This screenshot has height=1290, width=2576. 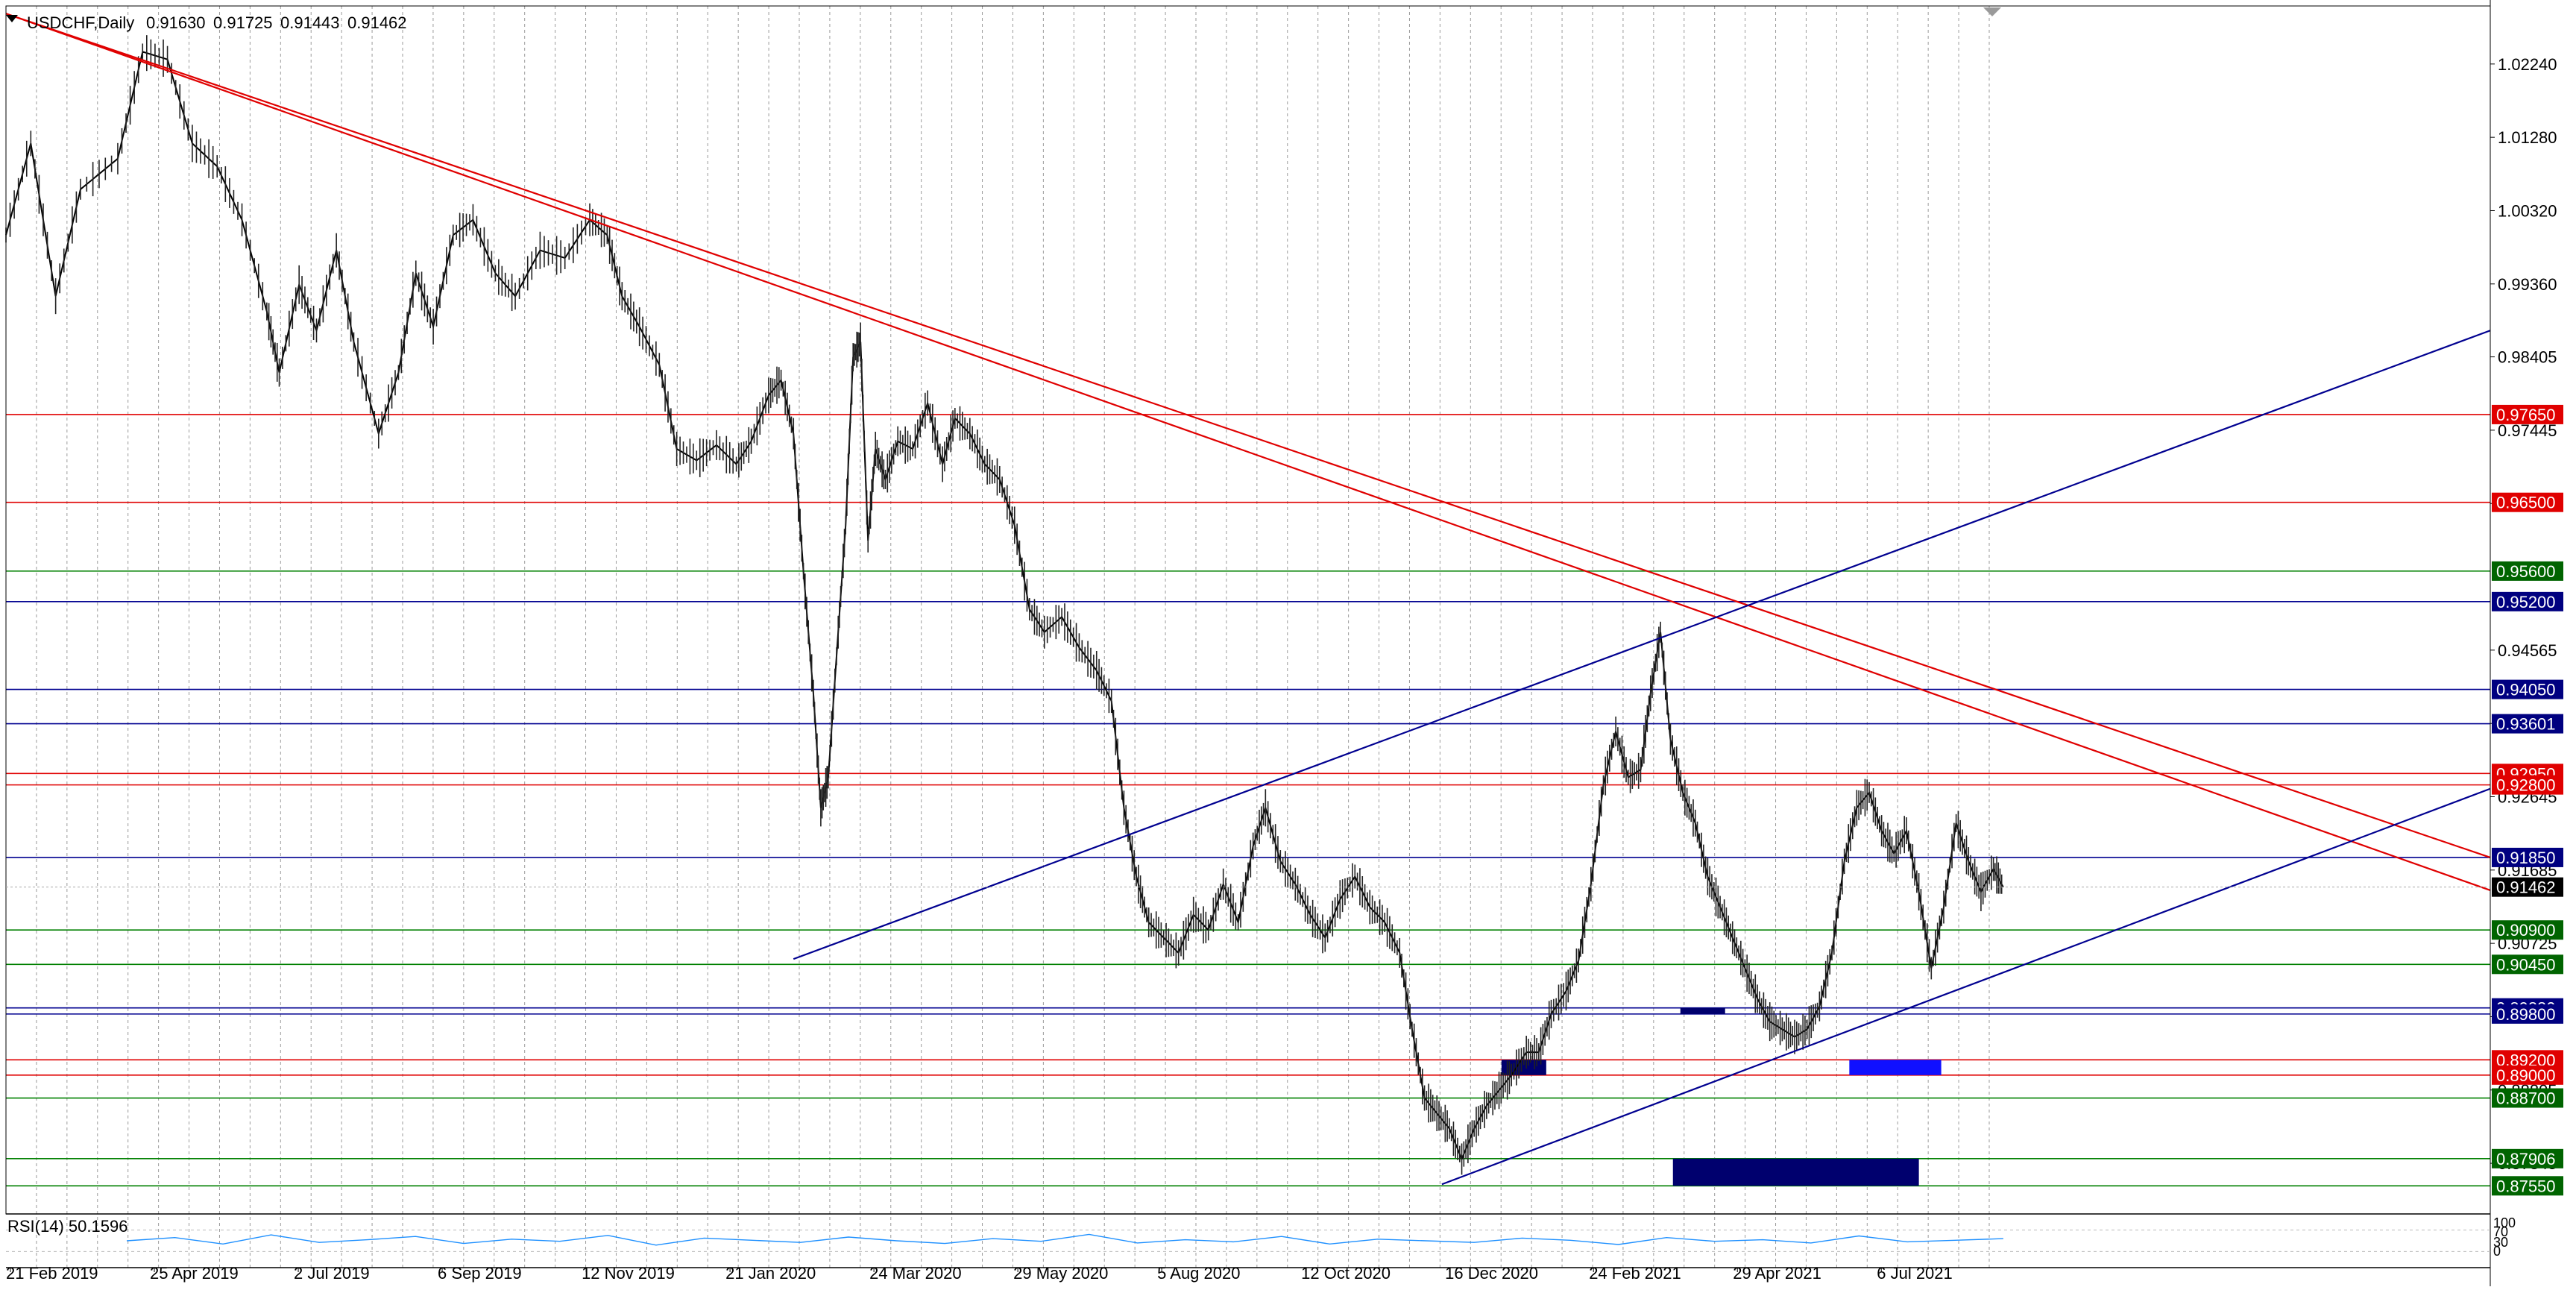 I want to click on level-price-label: 0.87906, so click(x=2526, y=1159).